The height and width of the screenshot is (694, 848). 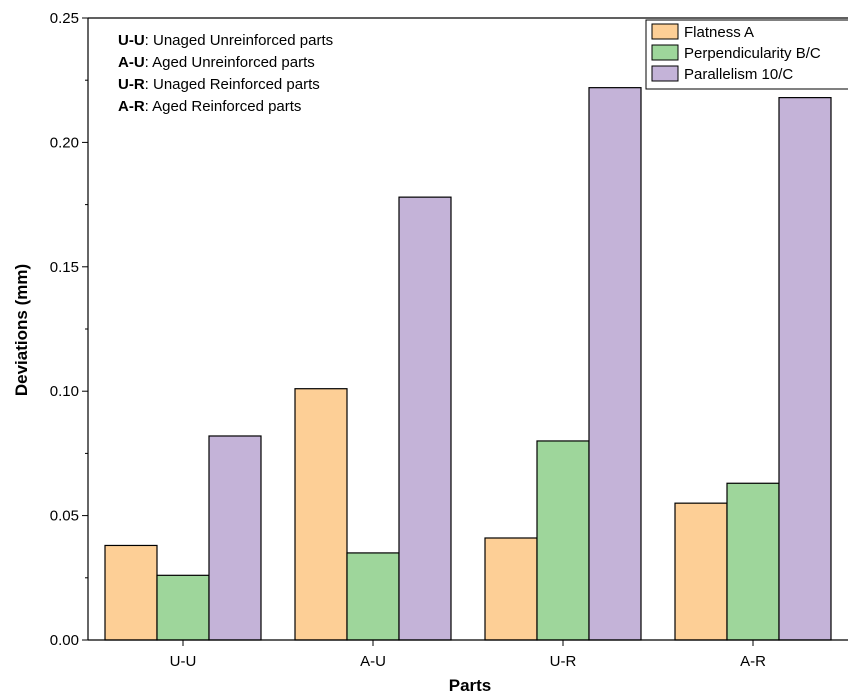 I want to click on annotation-line: A-U: Aged Unreinforced parts, so click(x=216, y=62).